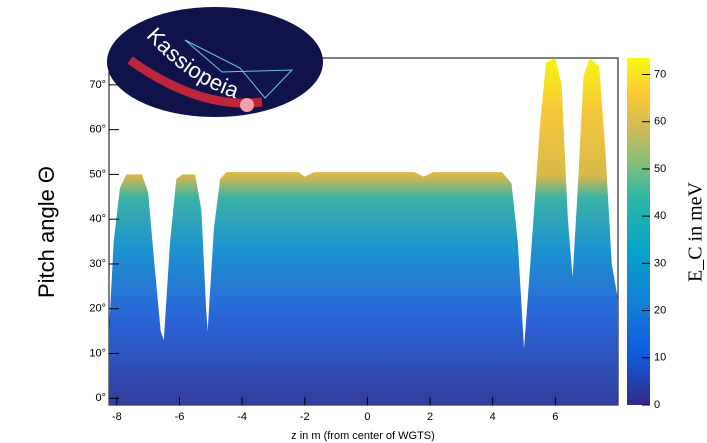 Image resolution: width=707 pixels, height=443 pixels. I want to click on y-tick-label: 10°, so click(97, 353).